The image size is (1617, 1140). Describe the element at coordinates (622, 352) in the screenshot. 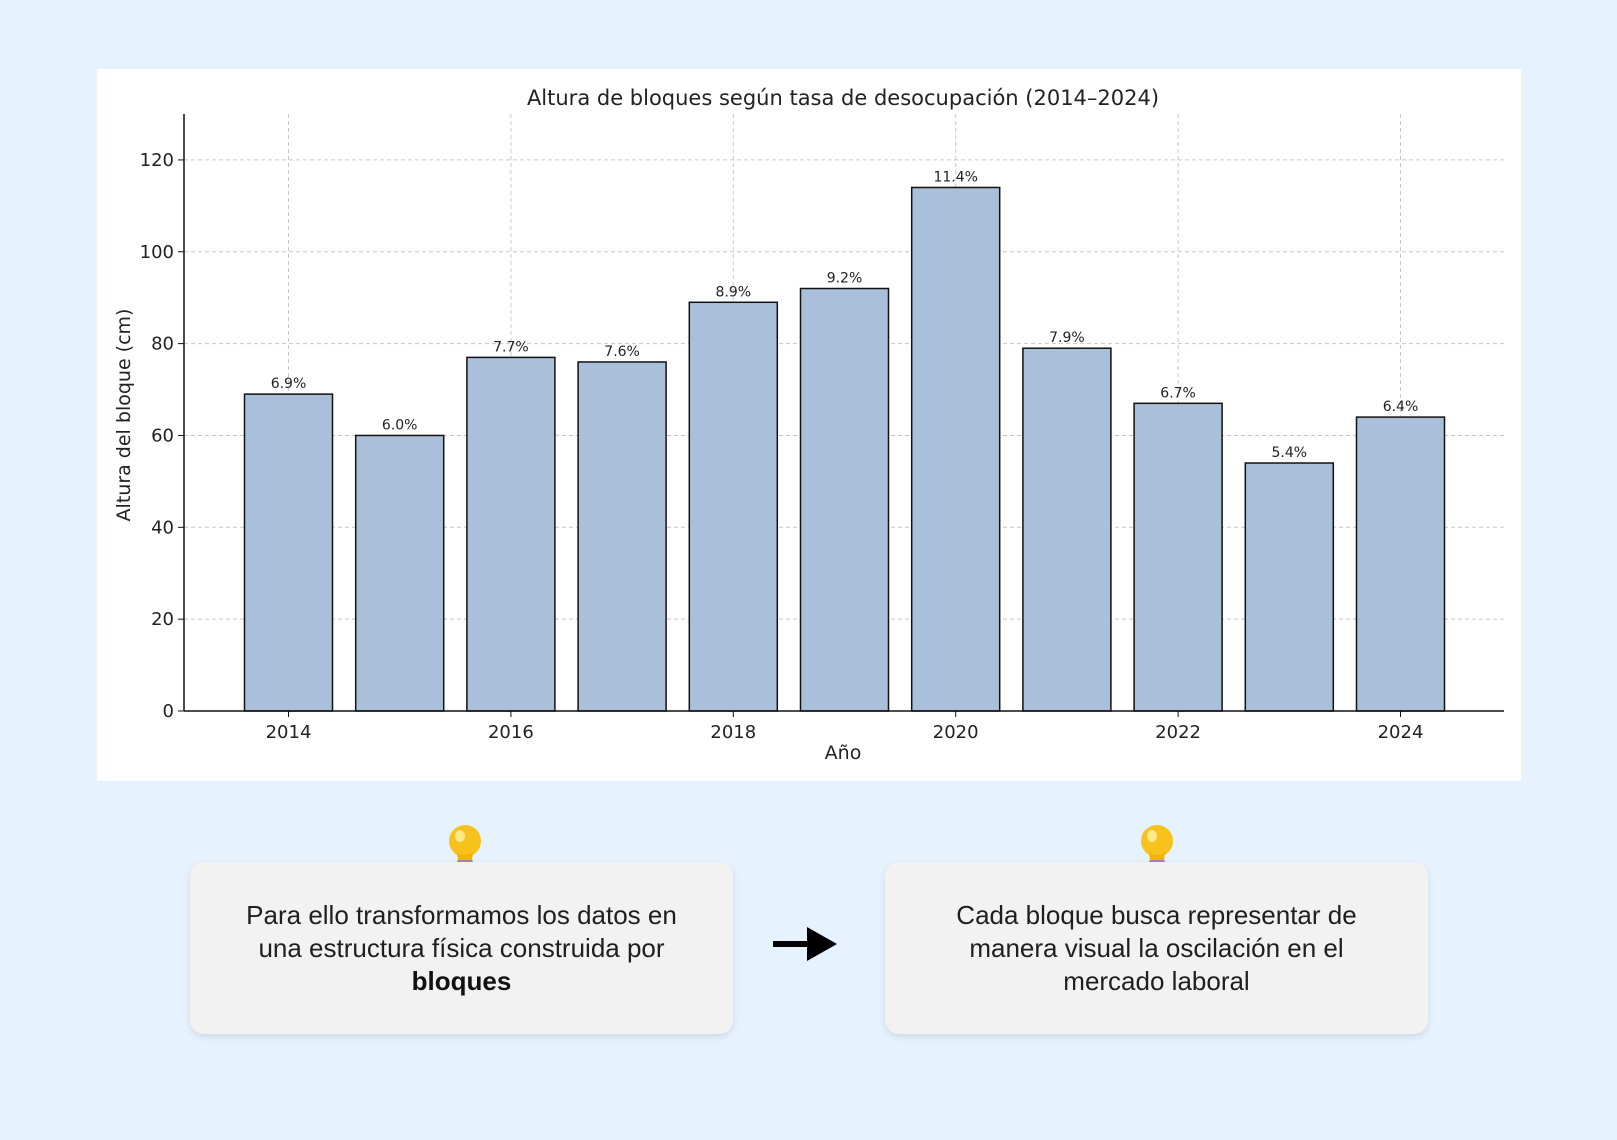

I see `bar-value-label: 7.6%` at that location.